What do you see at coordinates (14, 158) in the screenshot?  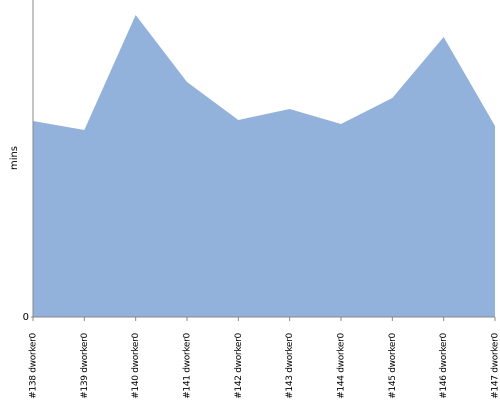 I see `y-axis-label: mins` at bounding box center [14, 158].